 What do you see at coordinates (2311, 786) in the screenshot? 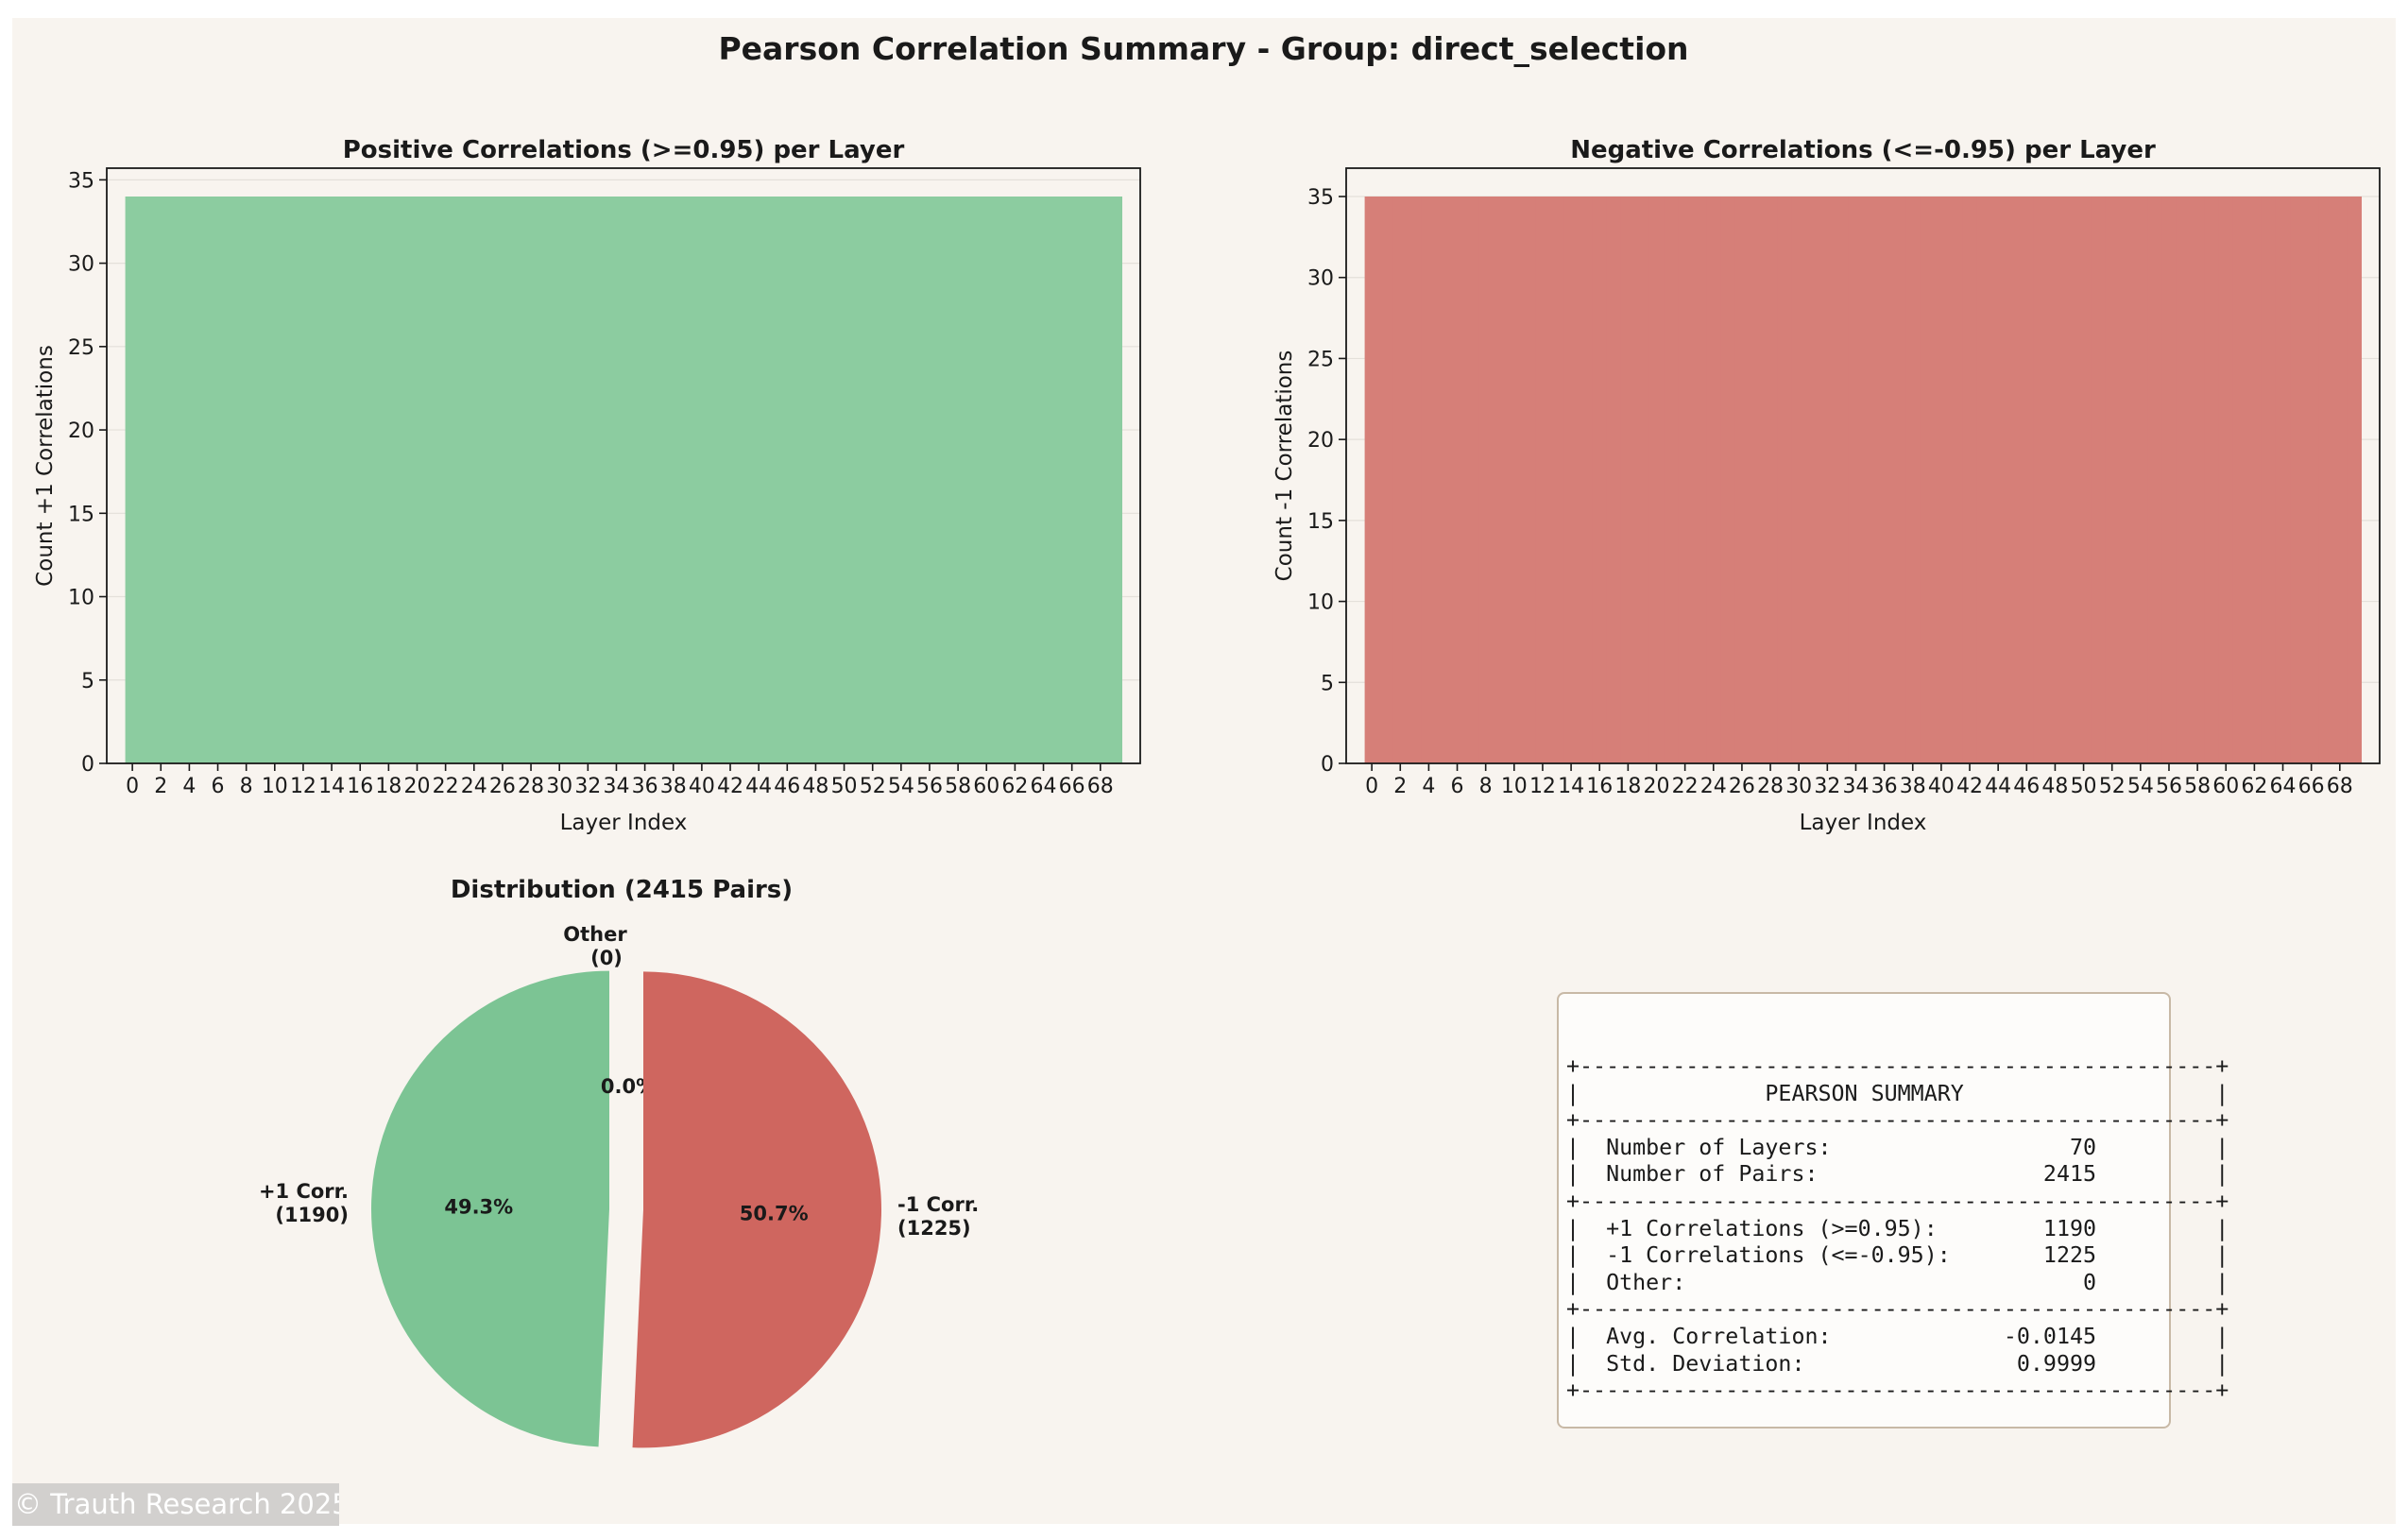
I see `x-tick-label: 66` at bounding box center [2311, 786].